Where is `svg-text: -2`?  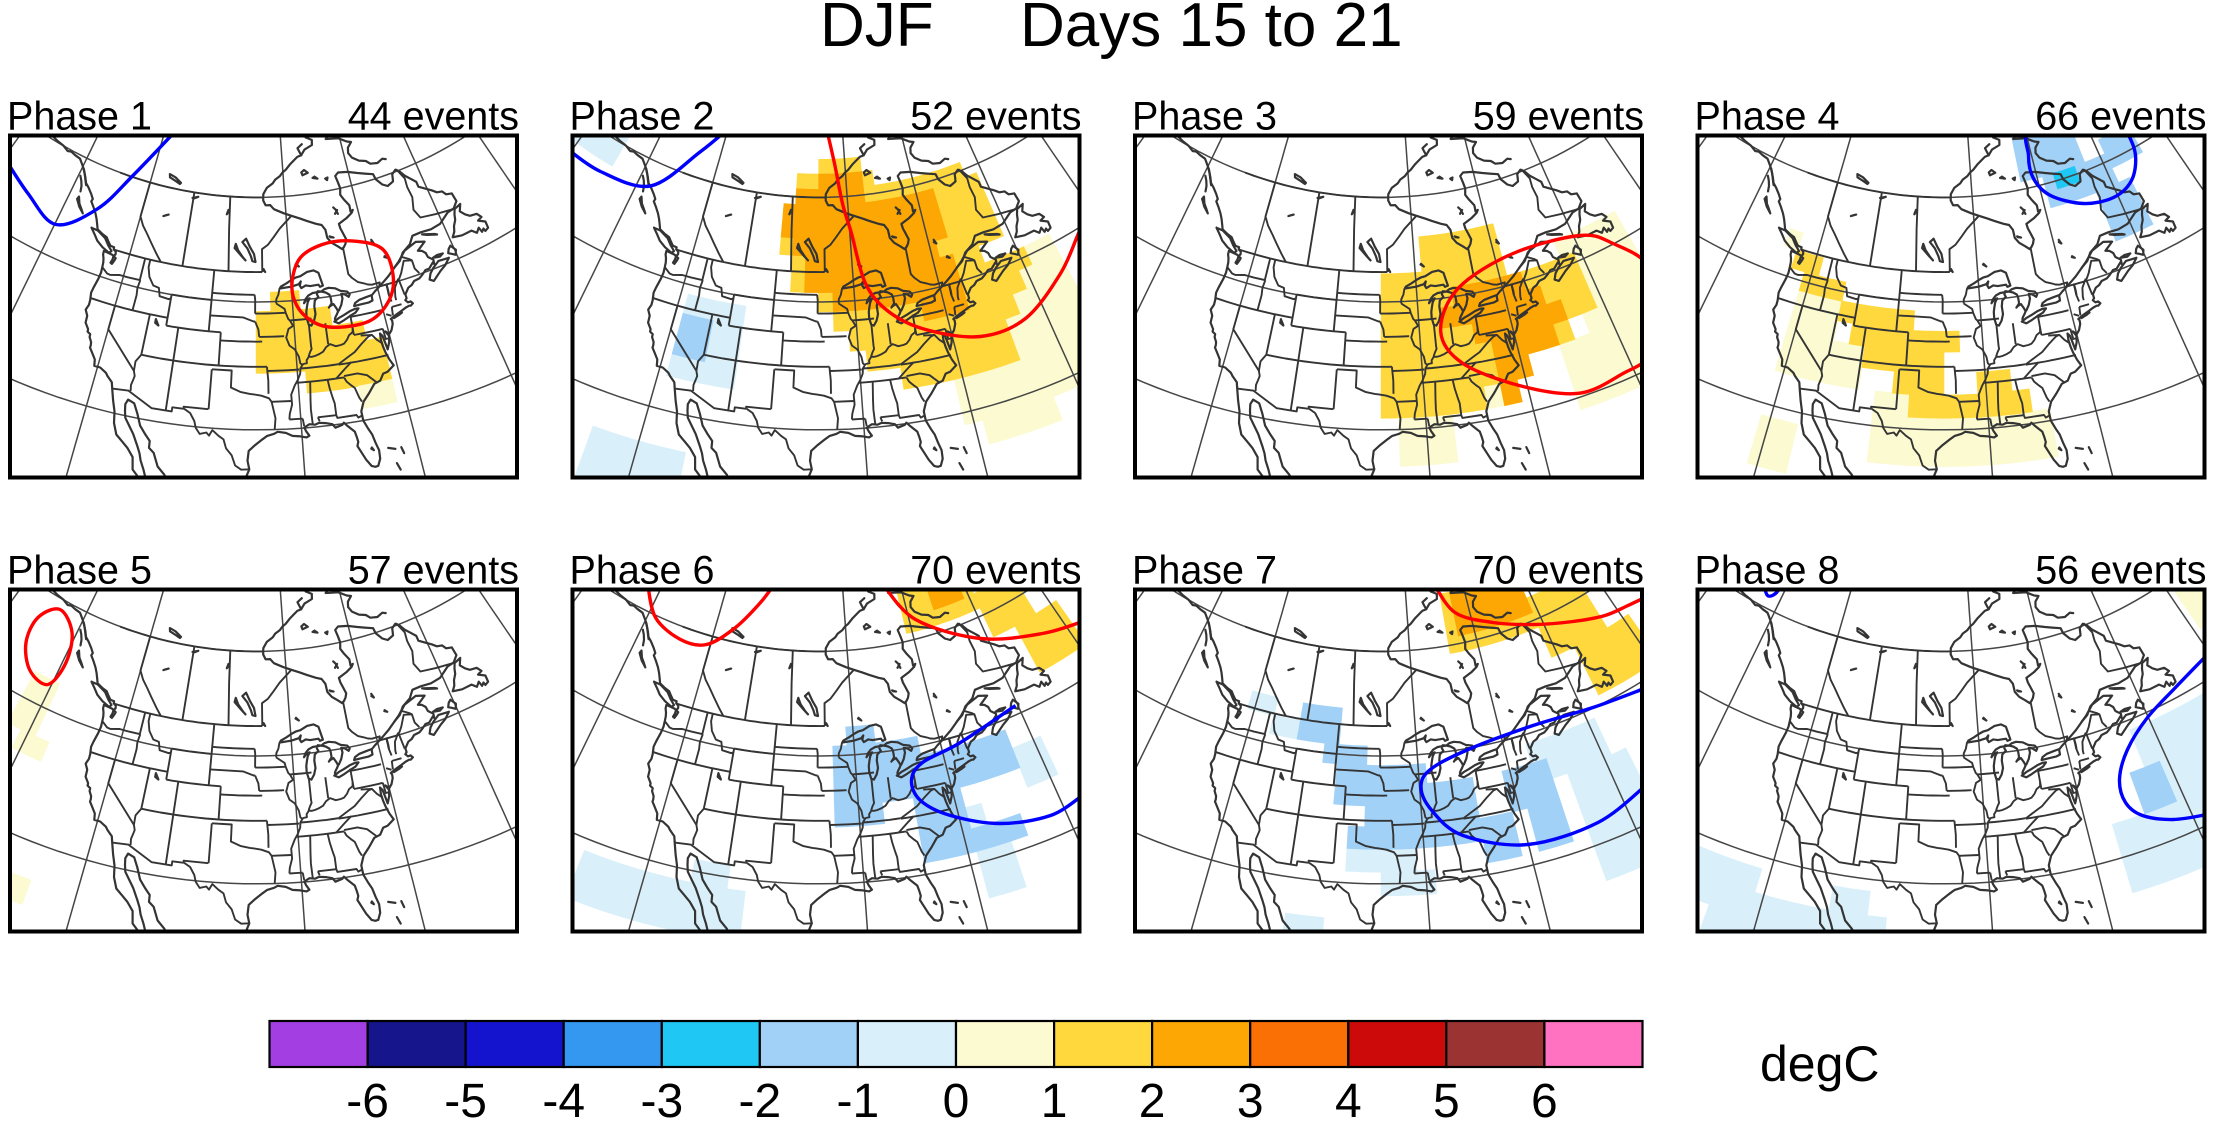
svg-text: -2 is located at coordinates (759, 1098).